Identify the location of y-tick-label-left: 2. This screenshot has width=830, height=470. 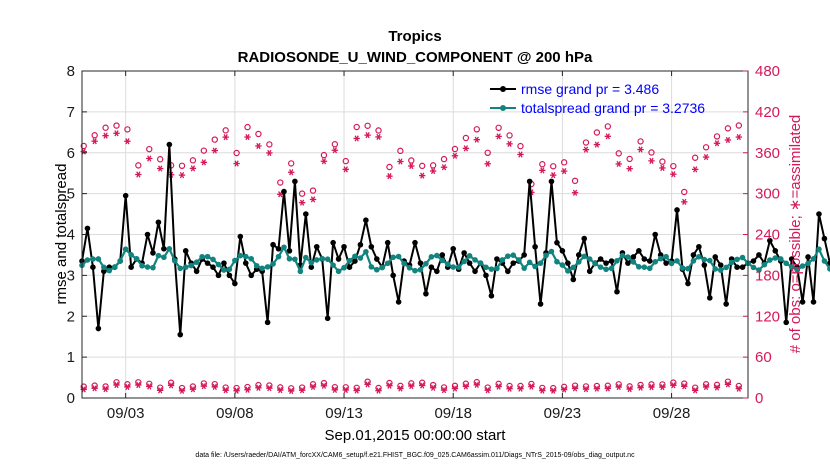
(71, 316).